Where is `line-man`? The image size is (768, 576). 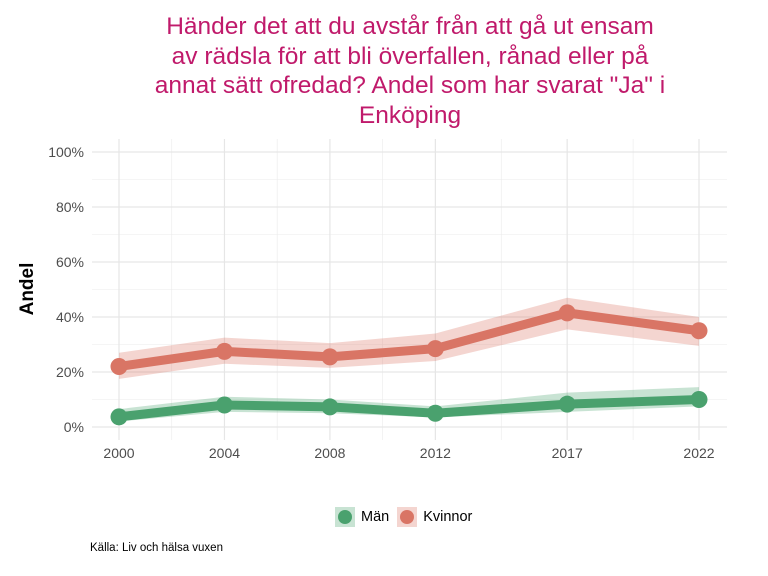
line-man is located at coordinates (409, 408).